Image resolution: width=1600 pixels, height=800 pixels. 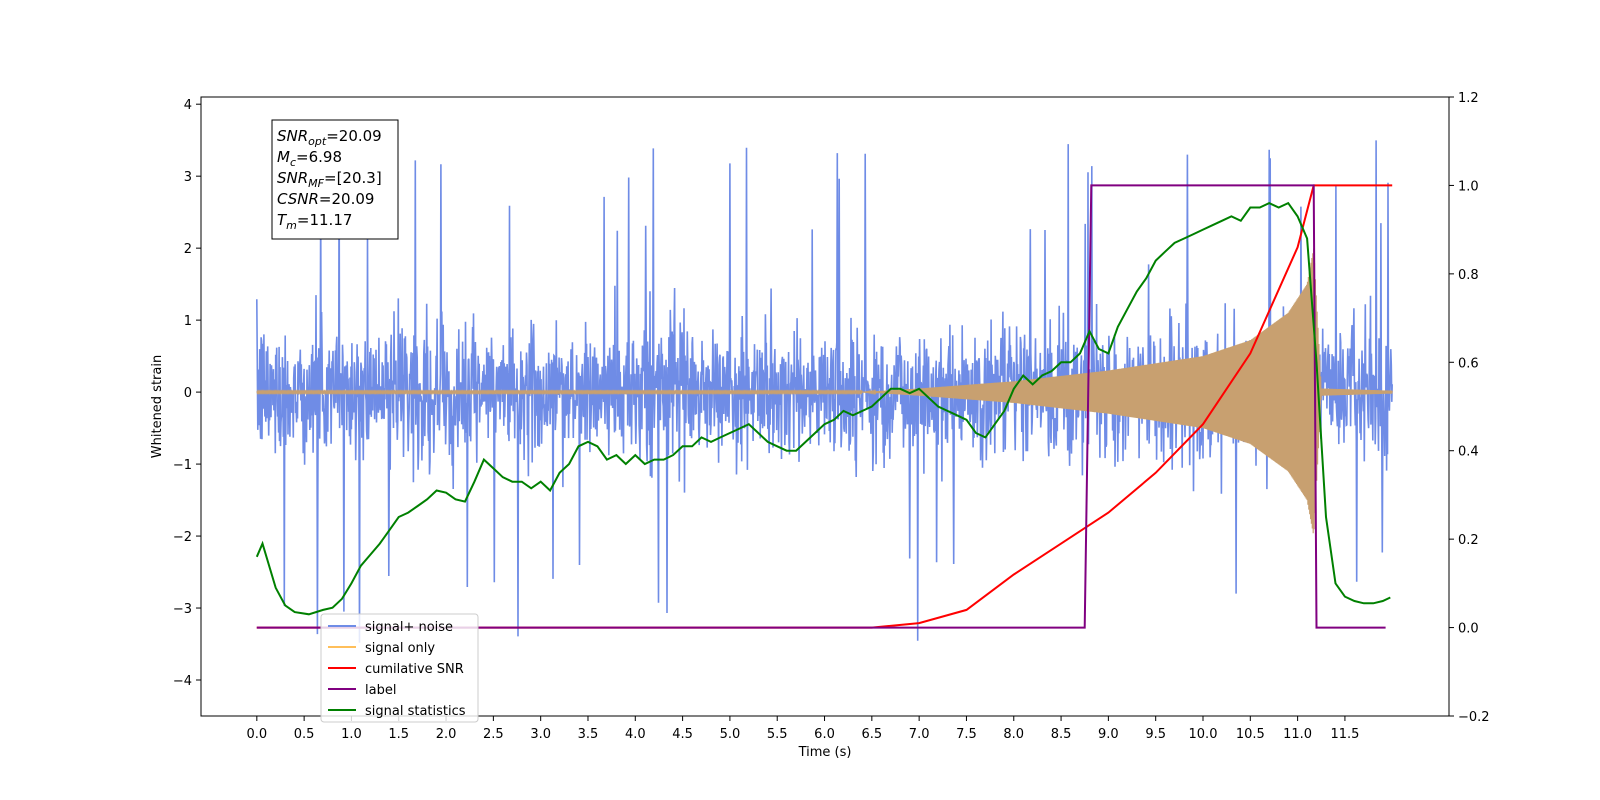 What do you see at coordinates (1344, 734) in the screenshot?
I see `x-tick-label: 11.5` at bounding box center [1344, 734].